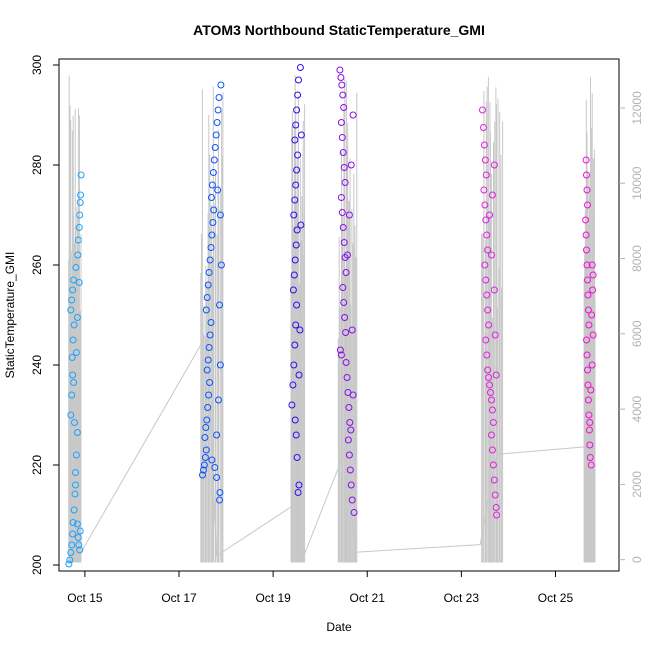  Describe the element at coordinates (179, 598) in the screenshot. I see `x-tick-label: Oct 17` at that location.